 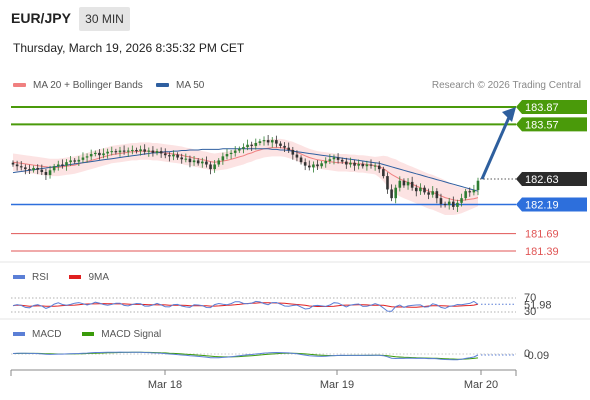 I want to click on legend-bollinger-label: MA 20 + Bollinger Bands, so click(x=88, y=85).